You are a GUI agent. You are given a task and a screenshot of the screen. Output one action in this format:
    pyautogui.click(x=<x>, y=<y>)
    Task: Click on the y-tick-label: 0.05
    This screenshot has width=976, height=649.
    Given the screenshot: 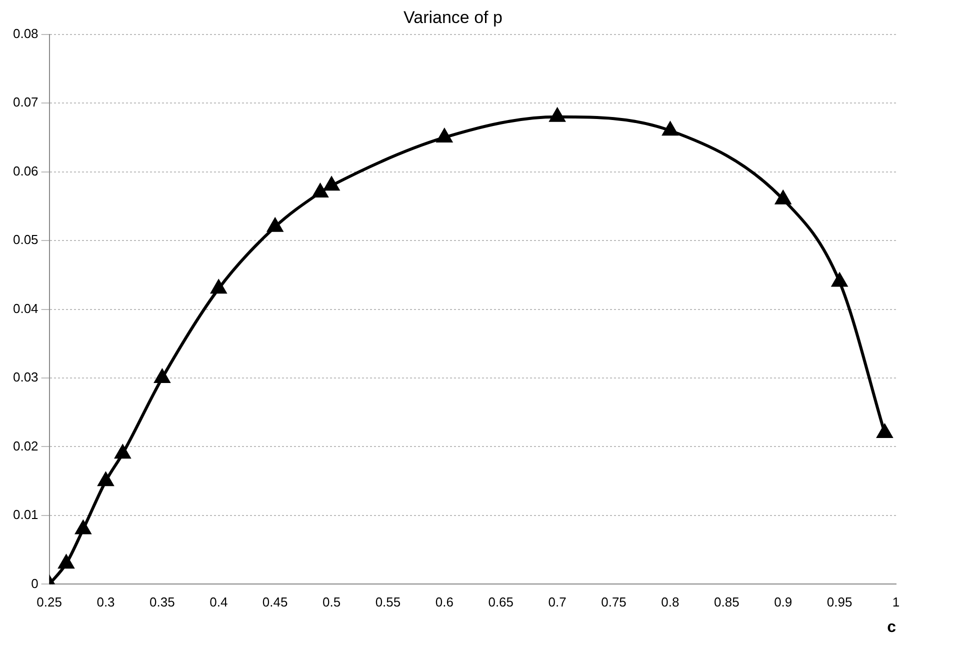 What is the action you would take?
    pyautogui.click(x=25, y=240)
    